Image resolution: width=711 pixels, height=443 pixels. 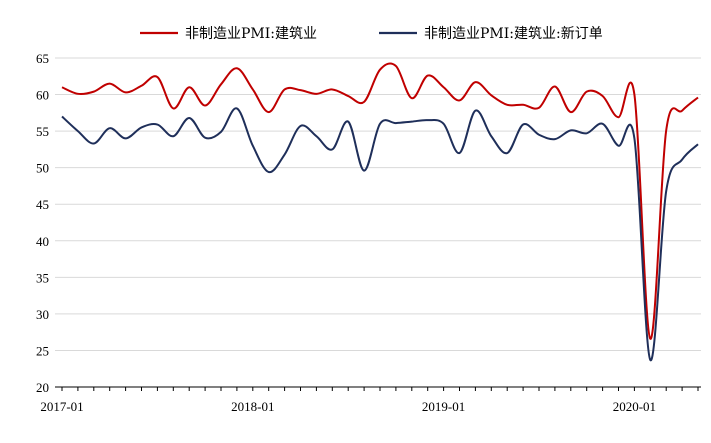 What do you see at coordinates (634, 406) in the screenshot?
I see `x-tick-label: 2020-01` at bounding box center [634, 406].